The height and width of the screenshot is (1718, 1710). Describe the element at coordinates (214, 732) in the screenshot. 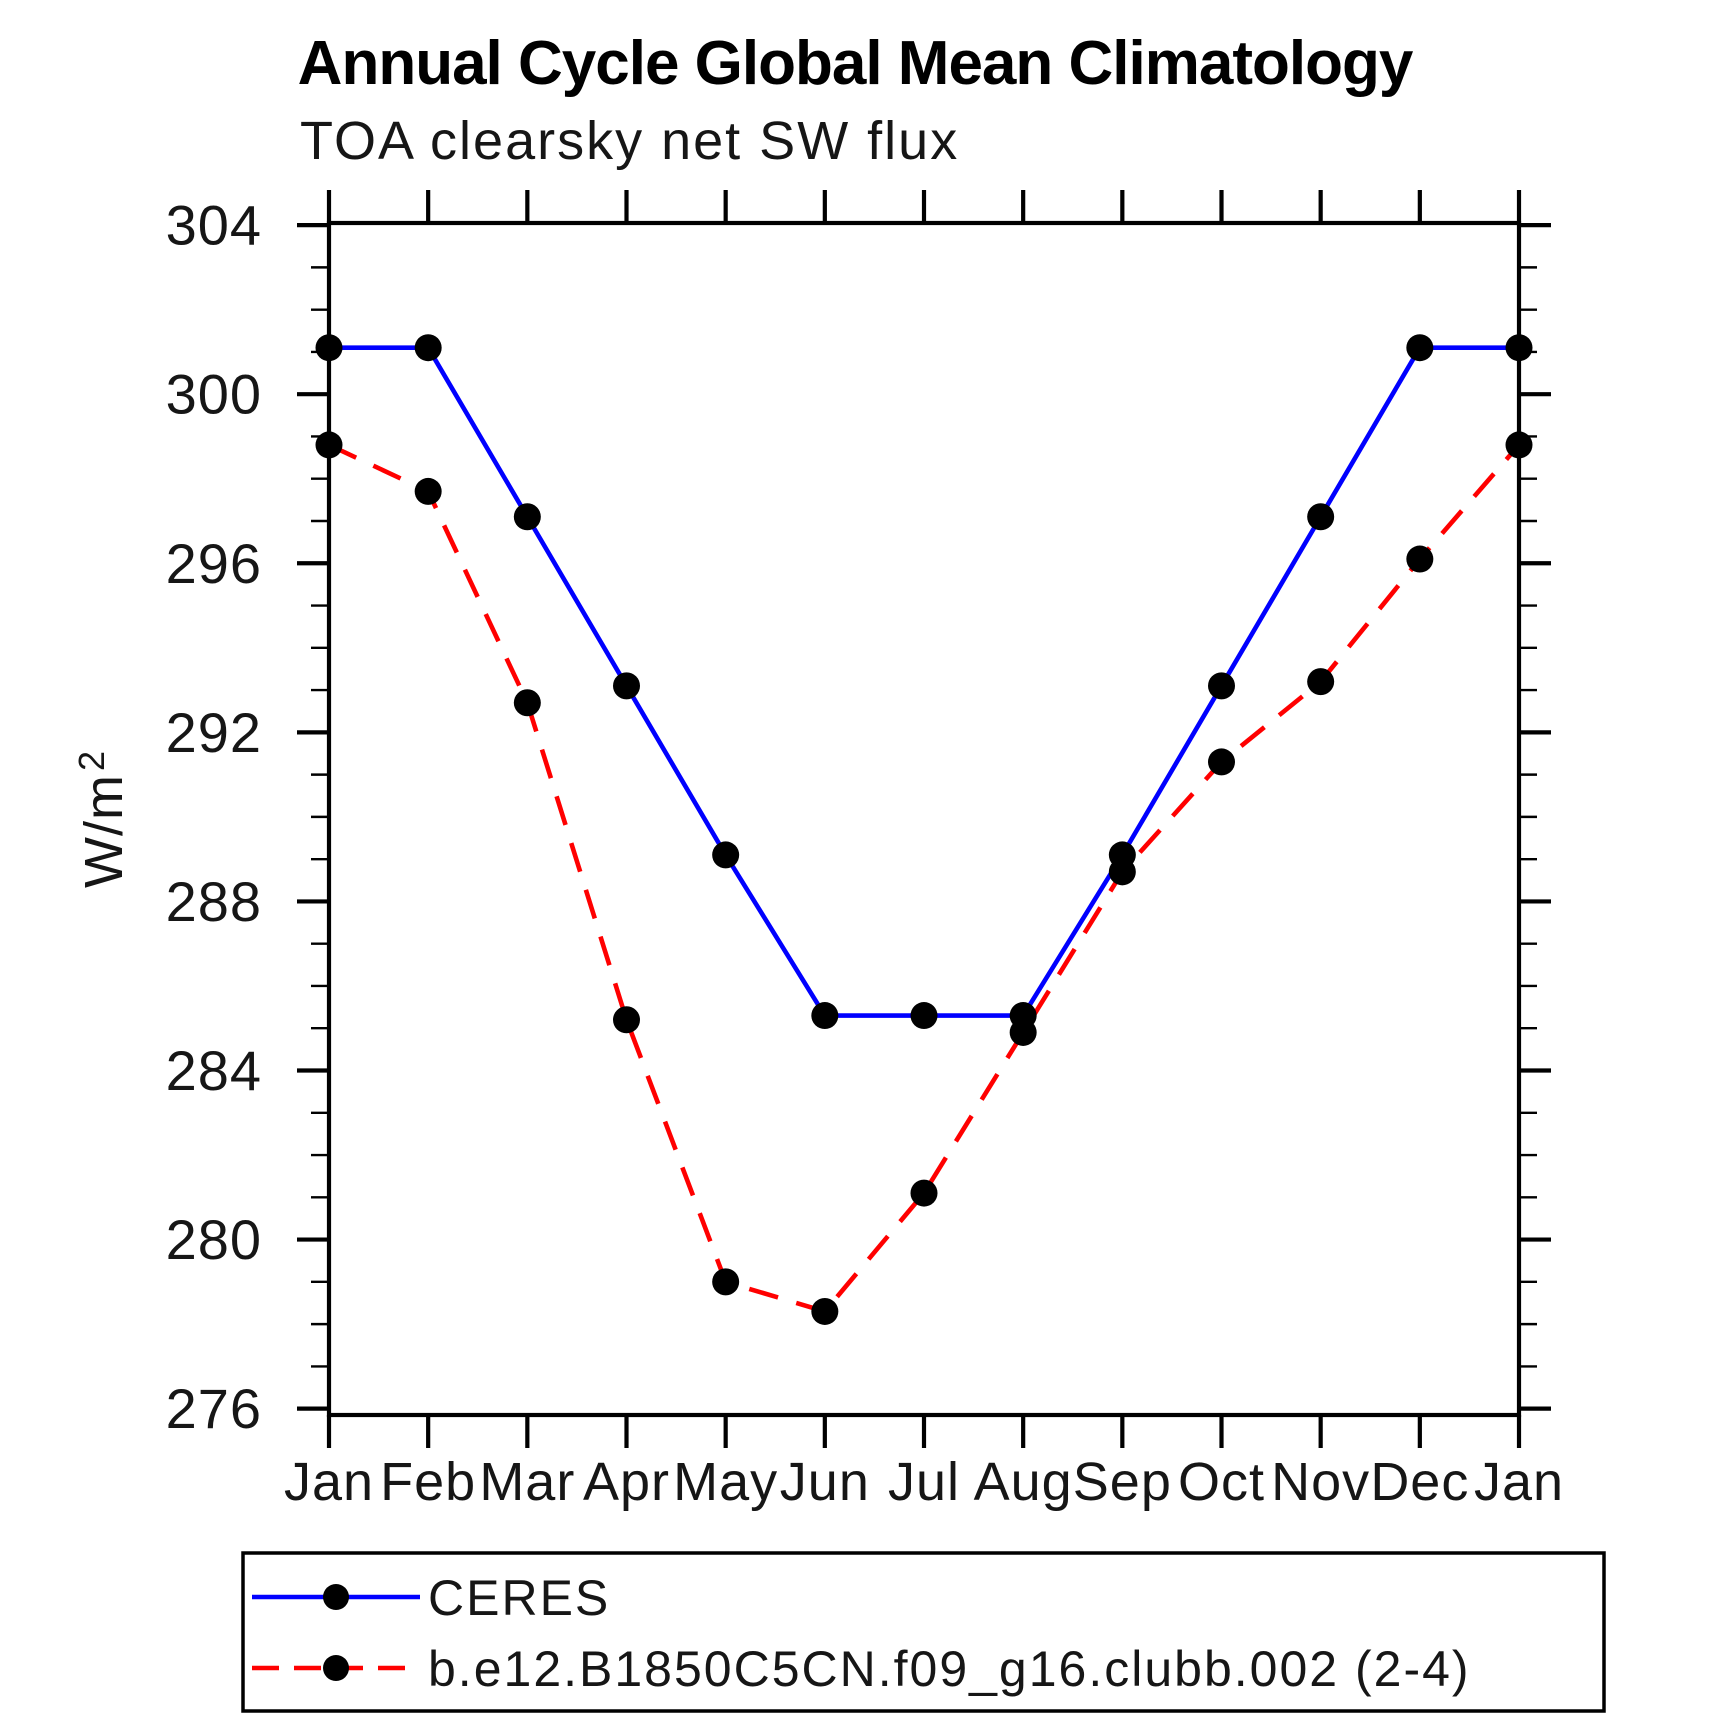

I see `y-tick-label: 292` at that location.